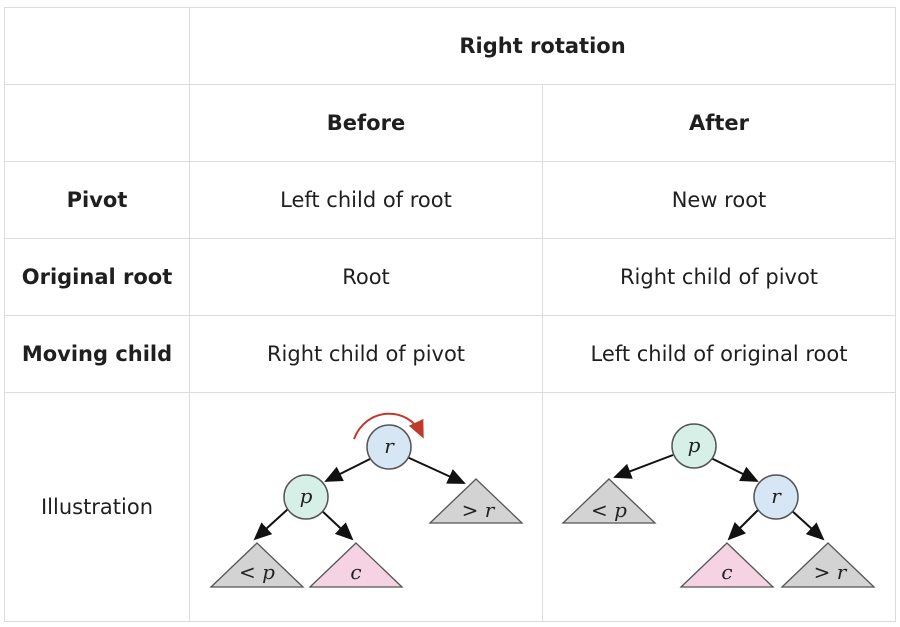 This screenshot has height=627, width=900. I want to click on edge-r-p, so click(347, 470).